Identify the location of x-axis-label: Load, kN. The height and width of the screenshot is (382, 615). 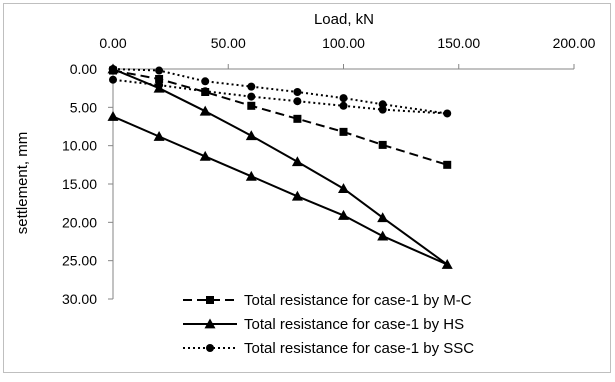
(344, 19).